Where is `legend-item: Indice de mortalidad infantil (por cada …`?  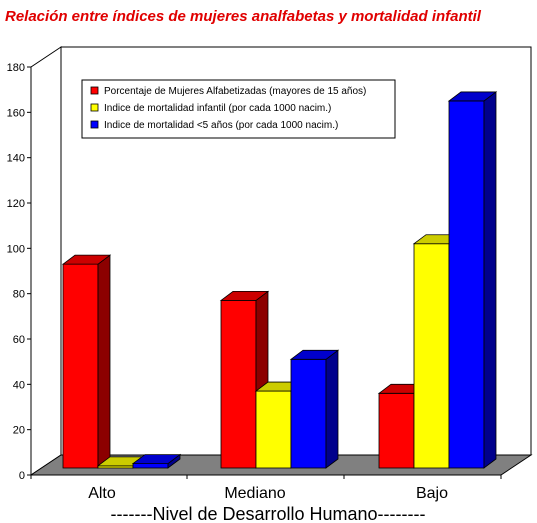 legend-item: Indice de mortalidad infantil (por cada … is located at coordinates (210, 108).